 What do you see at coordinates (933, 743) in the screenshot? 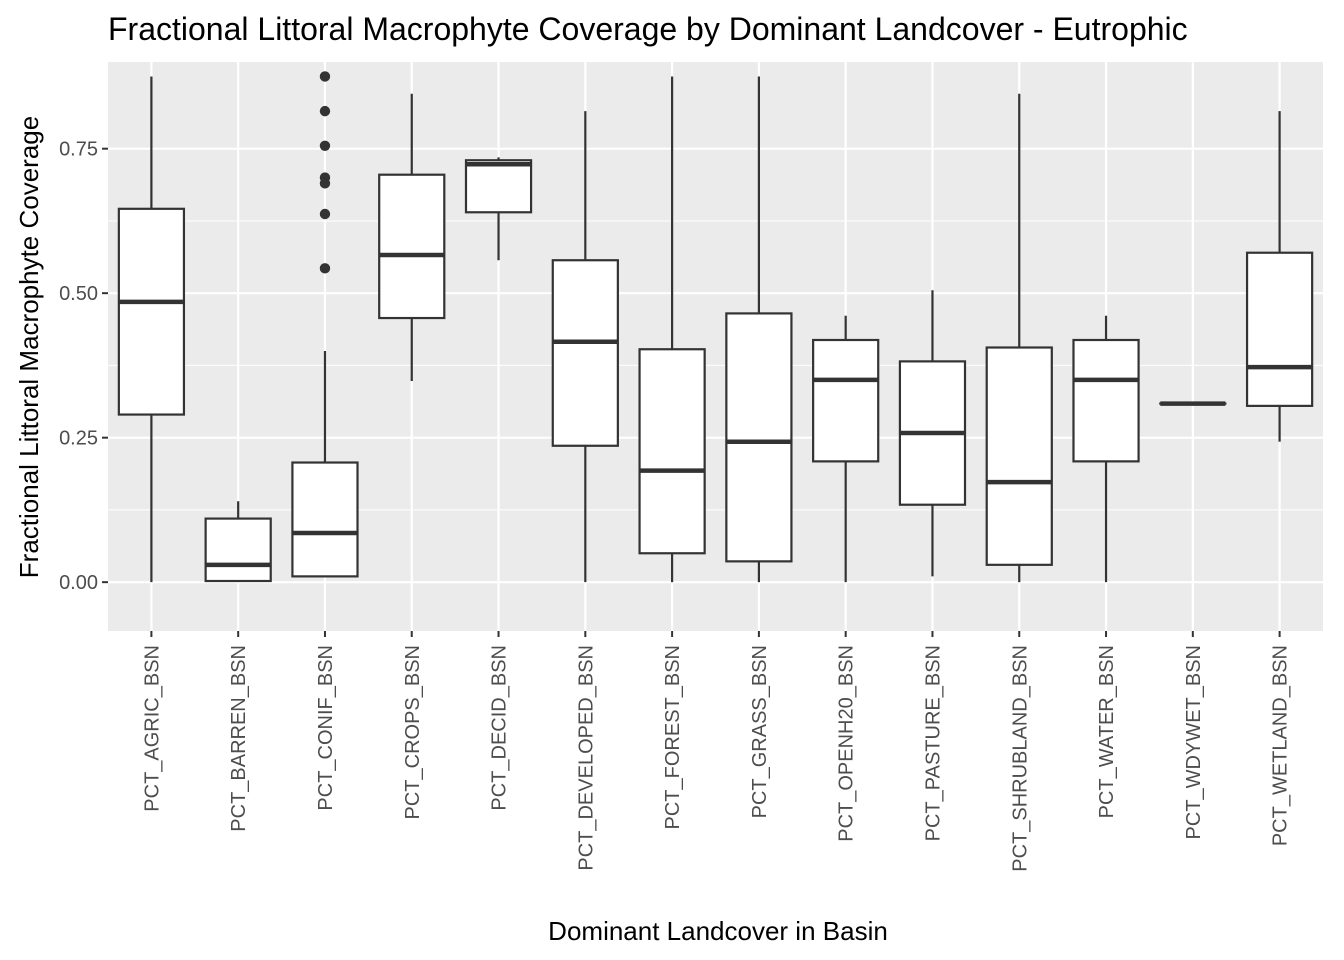
I see `x-tick-label: PCT_PASTURE_BSN` at bounding box center [933, 743].